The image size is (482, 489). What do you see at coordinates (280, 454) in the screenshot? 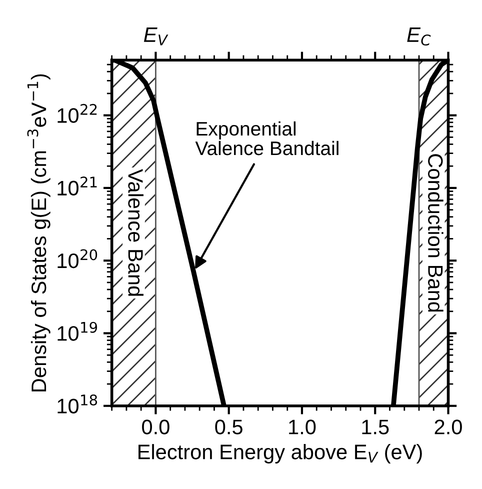
I see `x-axis-title: Electron Energy above E$_{V}$ (eV)` at bounding box center [280, 454].